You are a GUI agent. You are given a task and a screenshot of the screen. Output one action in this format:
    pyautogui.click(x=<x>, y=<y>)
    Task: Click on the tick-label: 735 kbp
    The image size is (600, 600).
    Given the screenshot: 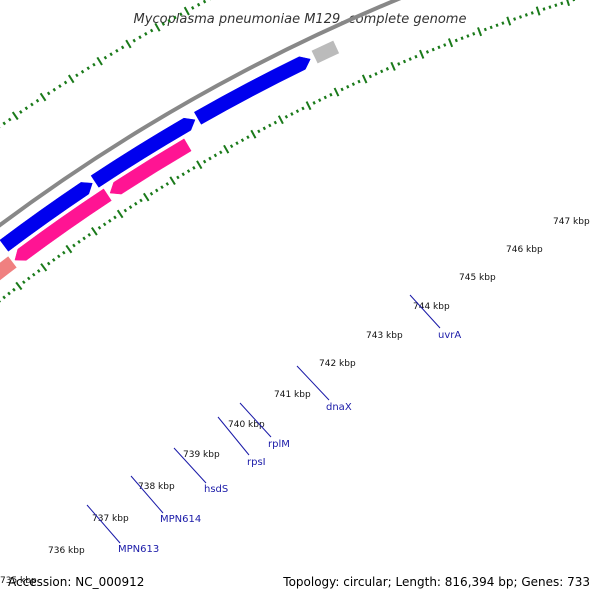 What is the action you would take?
    pyautogui.click(x=18, y=581)
    